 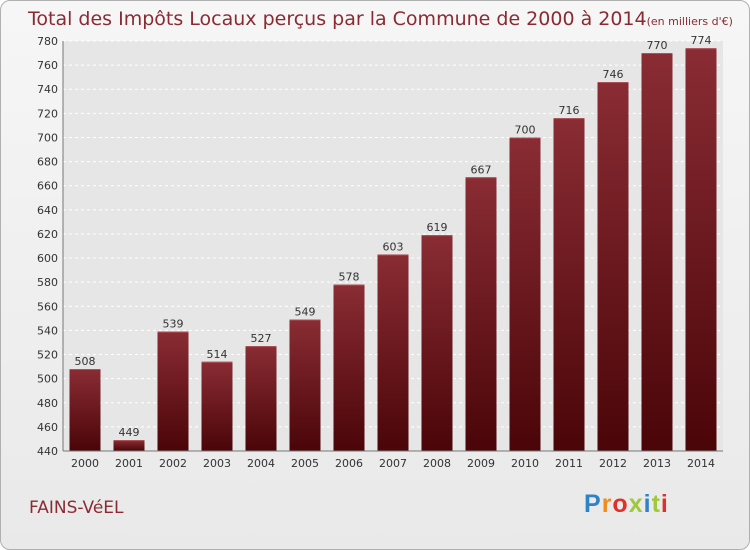 What do you see at coordinates (657, 45) in the screenshot?
I see `bar-value-label: 770` at bounding box center [657, 45].